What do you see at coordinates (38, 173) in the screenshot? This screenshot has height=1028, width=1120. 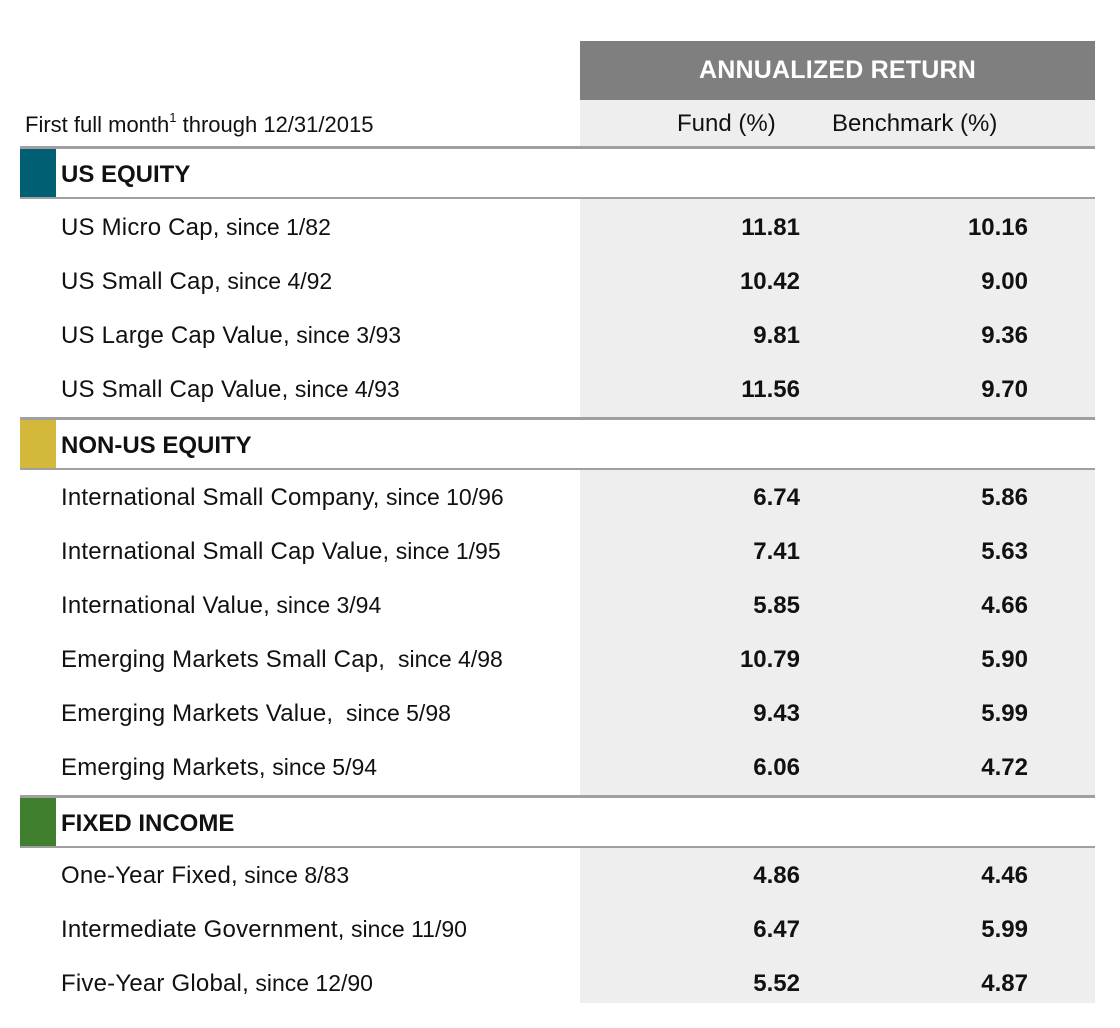 I see `us-equity-swatch` at bounding box center [38, 173].